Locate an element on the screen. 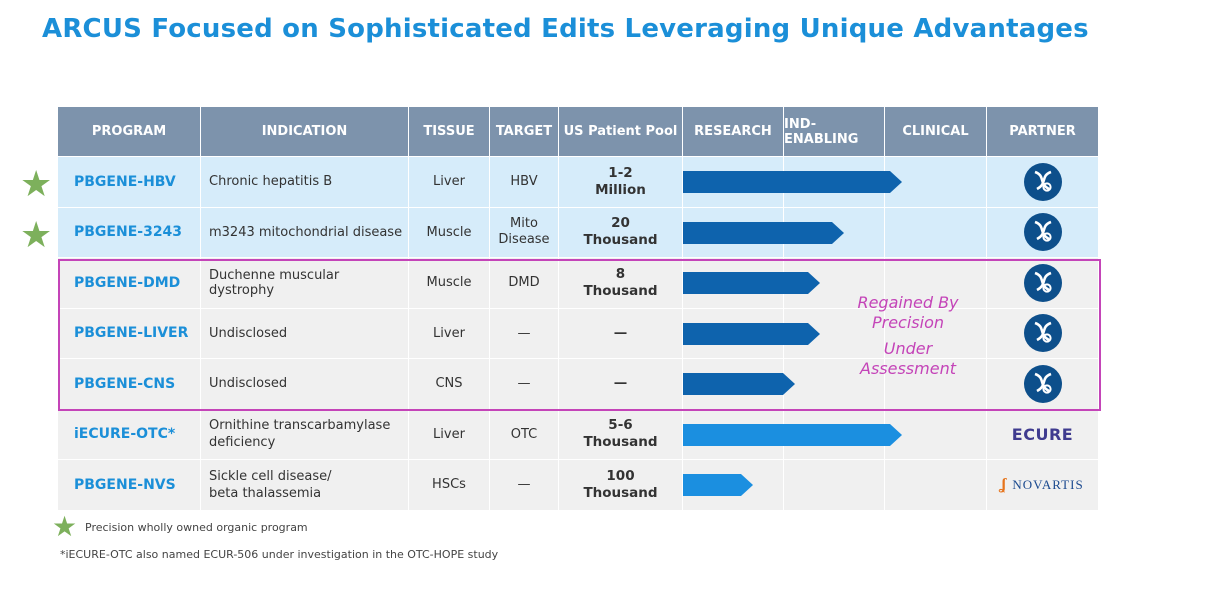 The width and height of the screenshot is (1213, 589). target-cell: OTC is located at coordinates (524, 434).